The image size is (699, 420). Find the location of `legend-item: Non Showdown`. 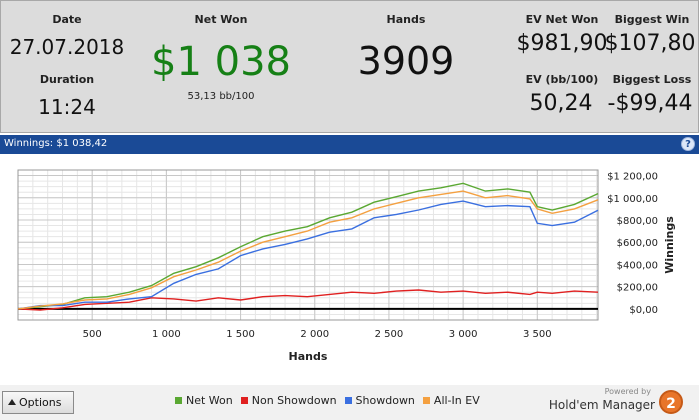

legend-item: Non Showdown is located at coordinates (288, 400).